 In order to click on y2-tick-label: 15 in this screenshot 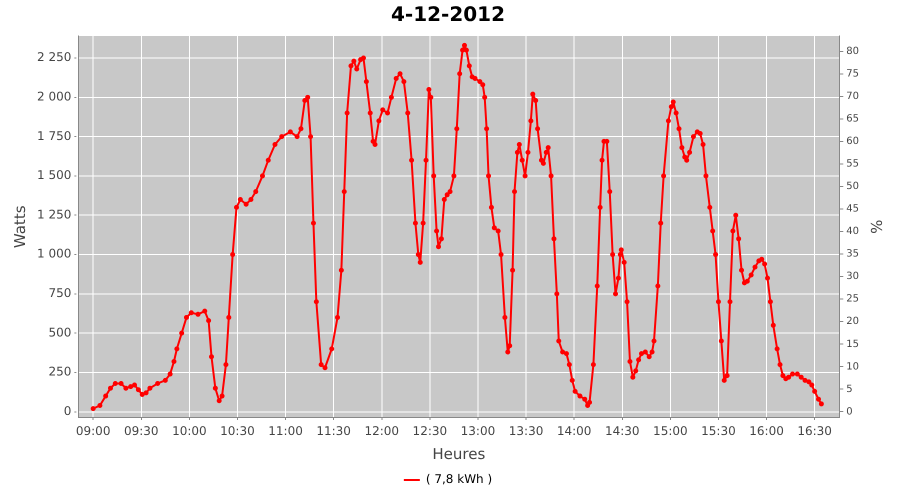, I will do `click(853, 344)`.